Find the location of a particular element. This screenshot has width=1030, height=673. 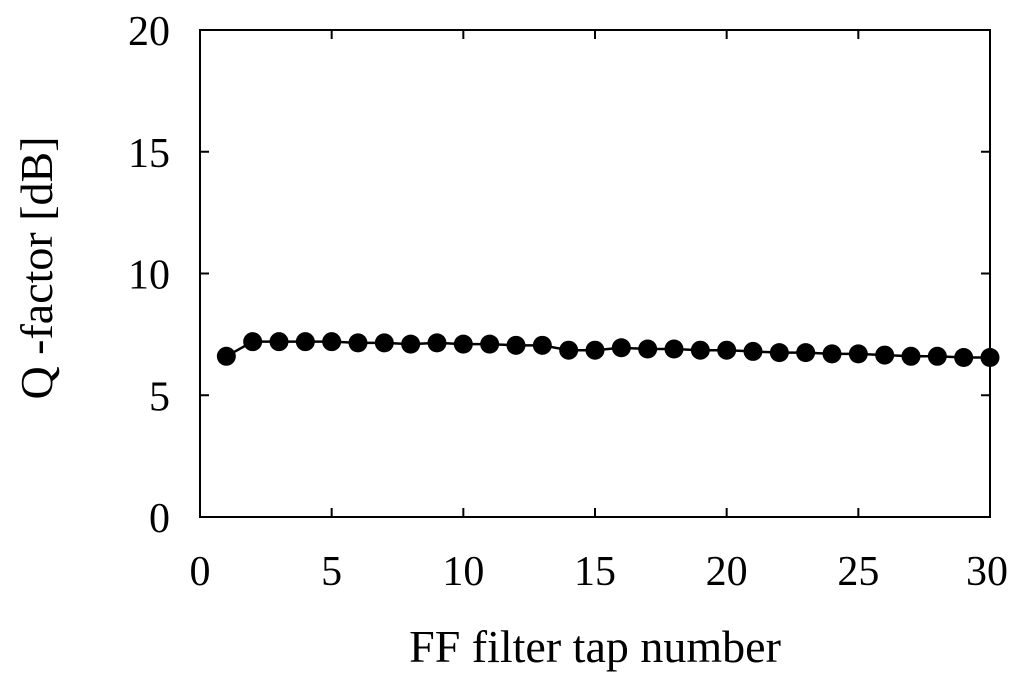

y-tick-label: 10 is located at coordinates (149, 276).